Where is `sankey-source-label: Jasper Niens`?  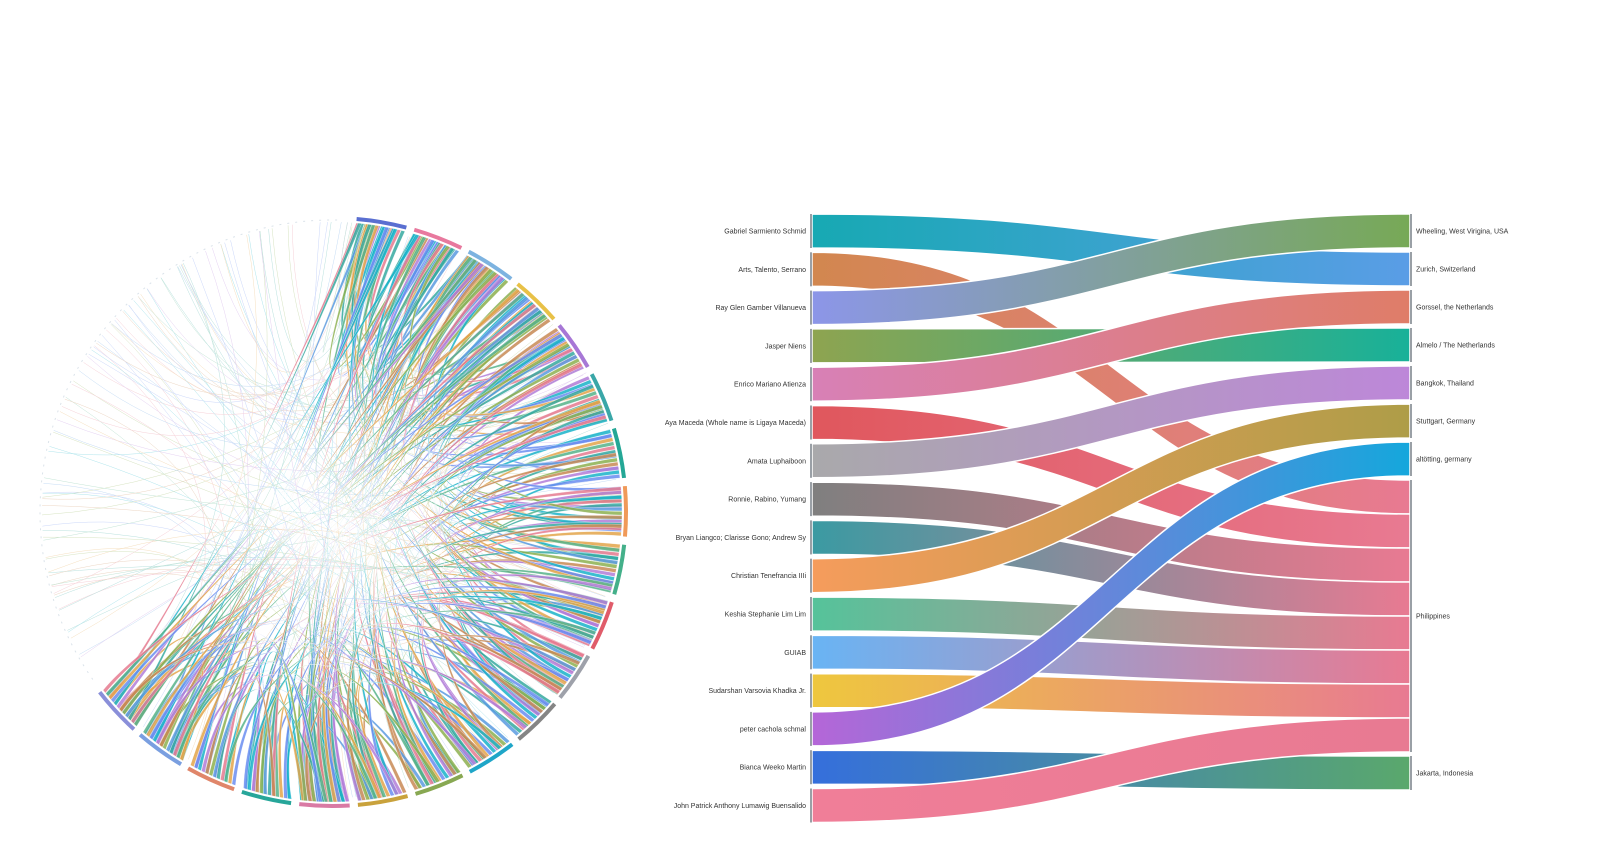
sankey-source-label: Jasper Niens is located at coordinates (785, 346).